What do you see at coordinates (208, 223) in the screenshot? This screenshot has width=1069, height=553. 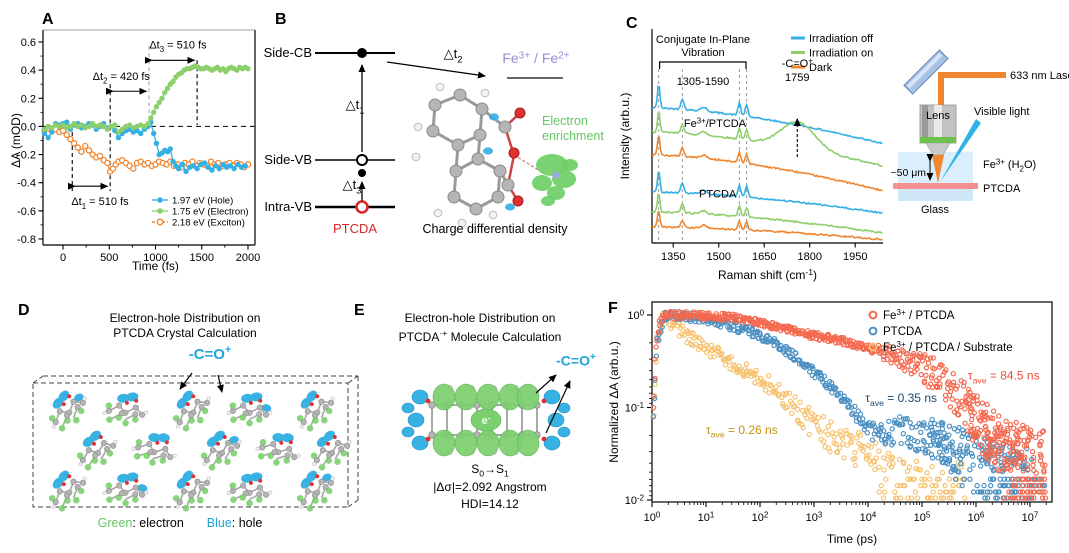 I see `svg-text: 2.18 eV (Exciton)` at bounding box center [208, 223].